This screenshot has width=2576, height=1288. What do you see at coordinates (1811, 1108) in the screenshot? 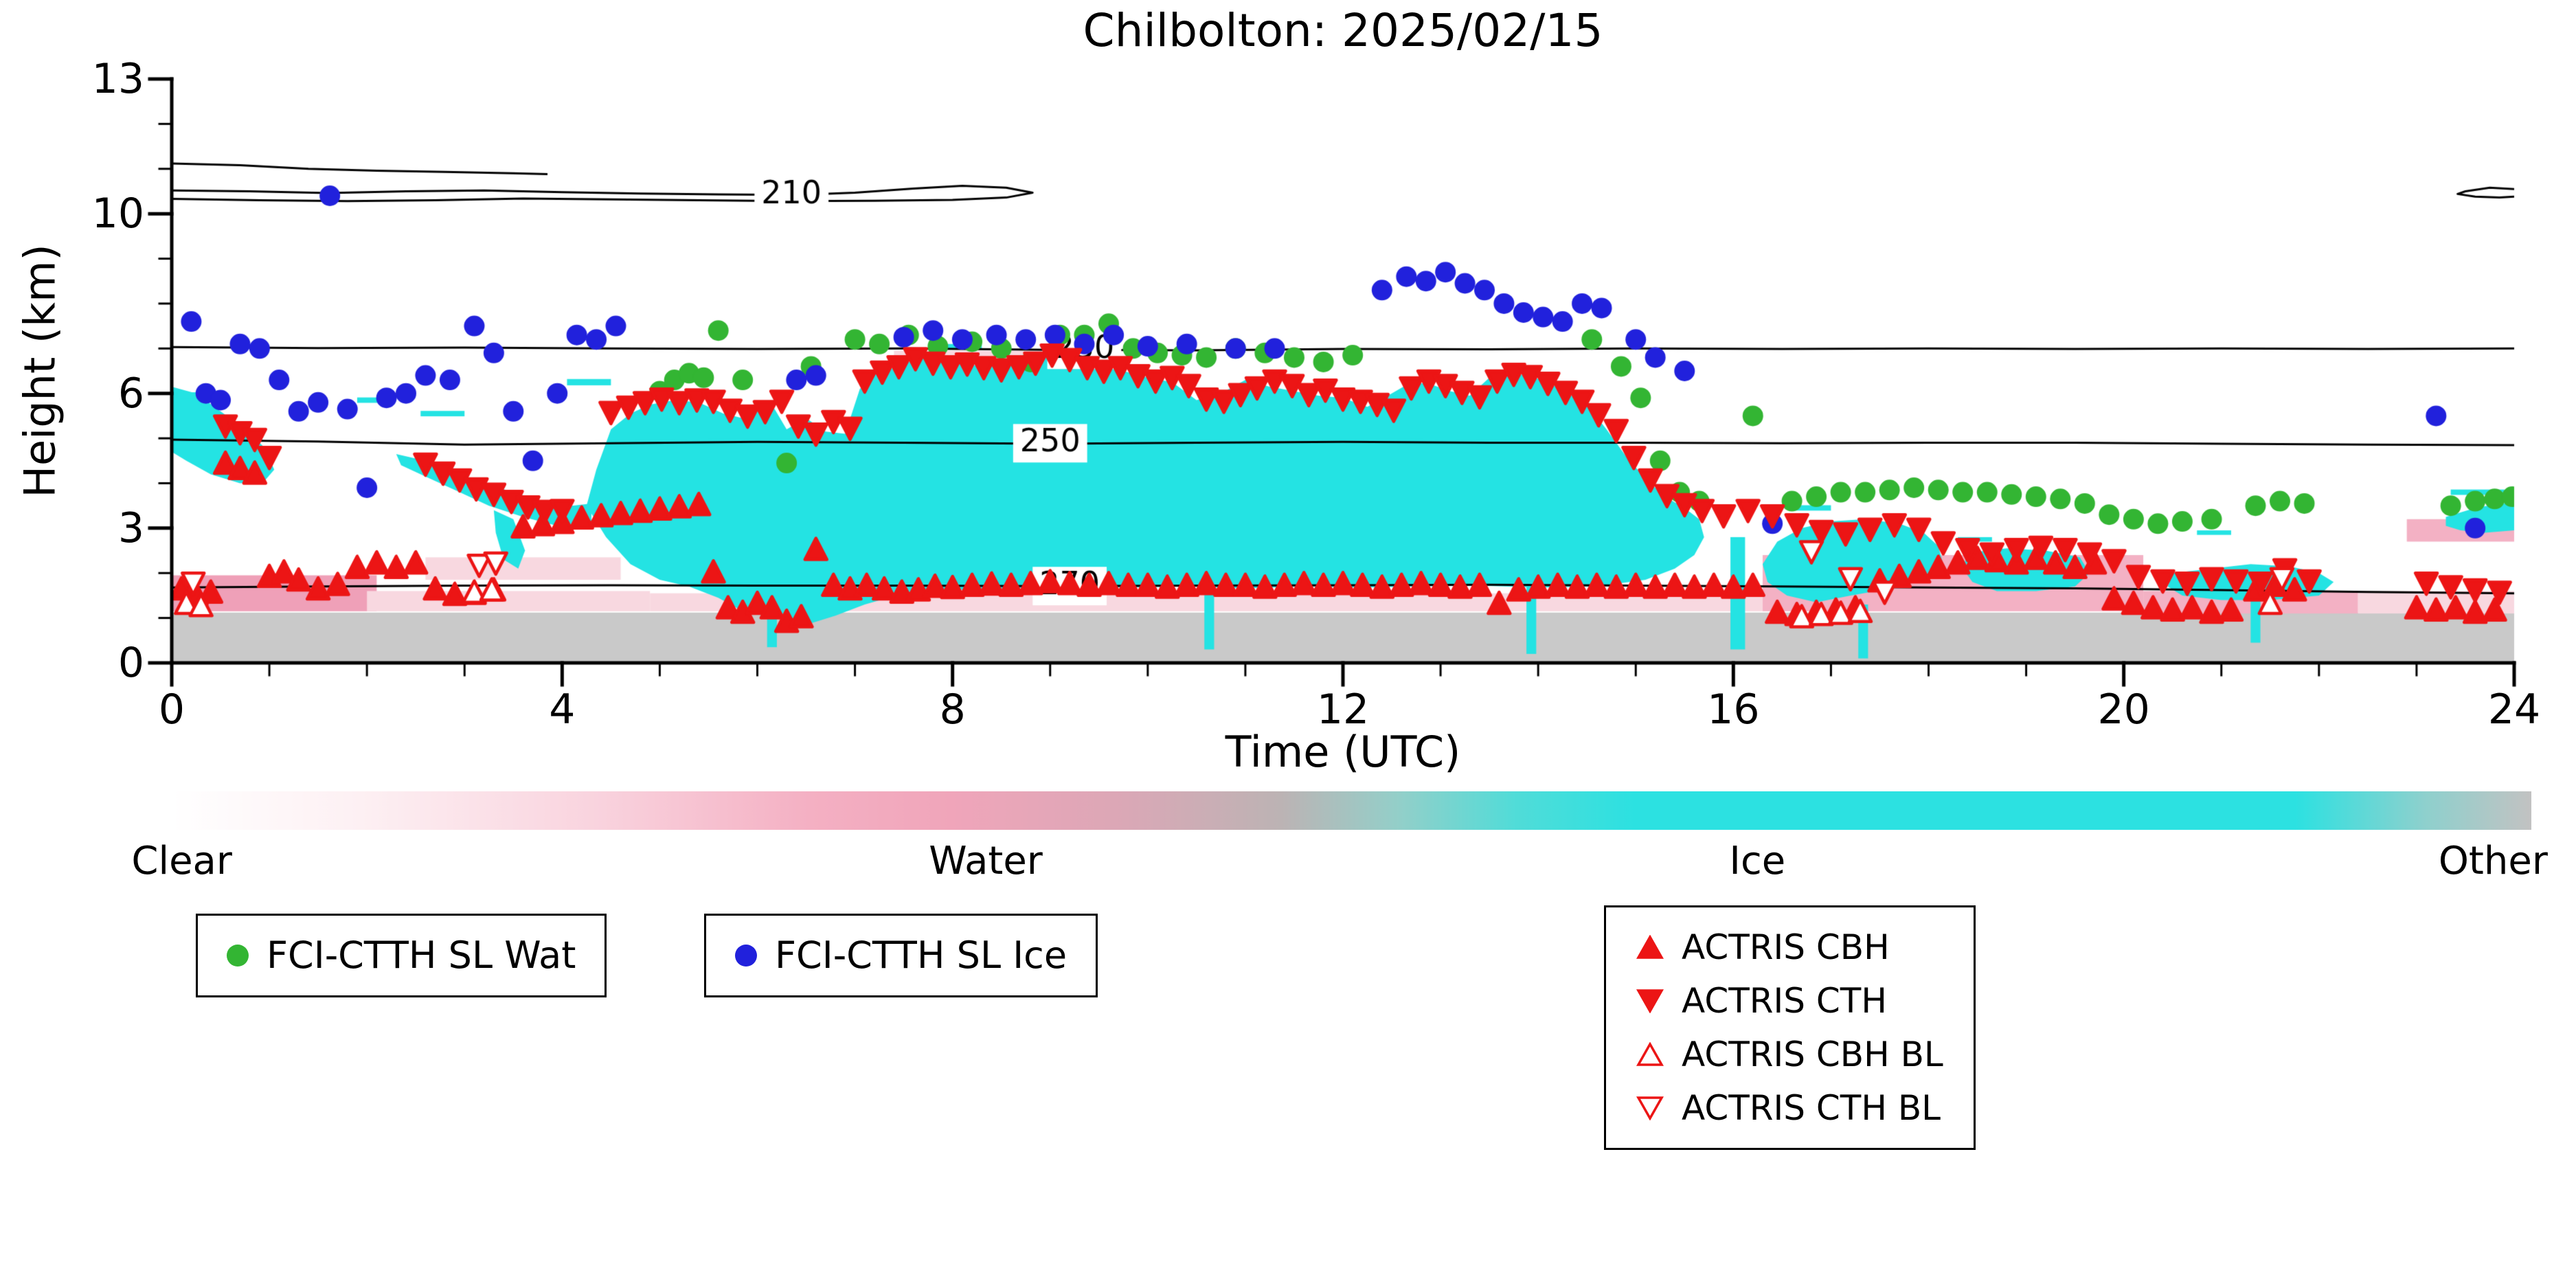
I see `legend-label: ACTRIS CTH BL` at bounding box center [1811, 1108].